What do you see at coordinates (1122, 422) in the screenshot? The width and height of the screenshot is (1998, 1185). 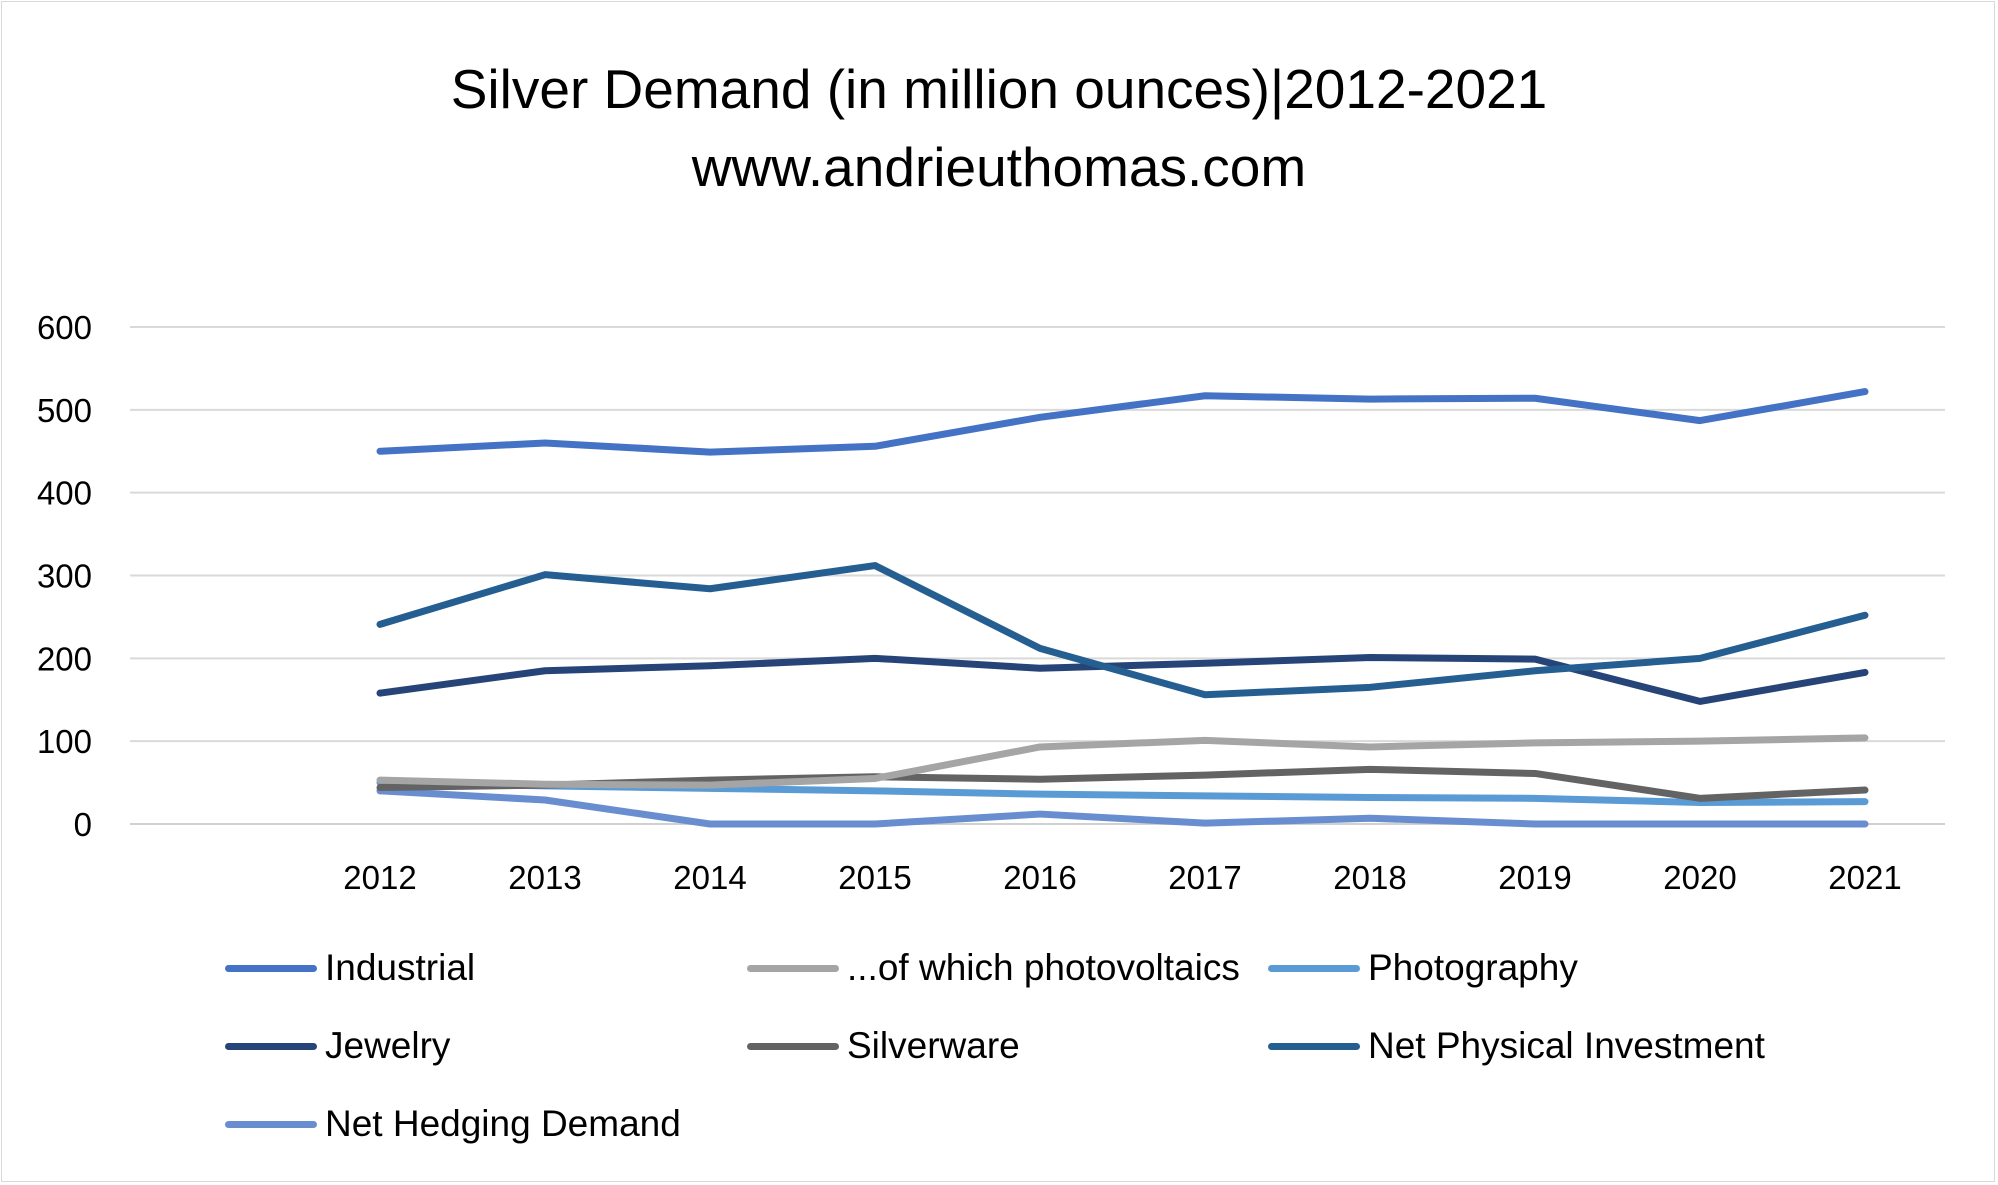 I see `series-line-industrial` at bounding box center [1122, 422].